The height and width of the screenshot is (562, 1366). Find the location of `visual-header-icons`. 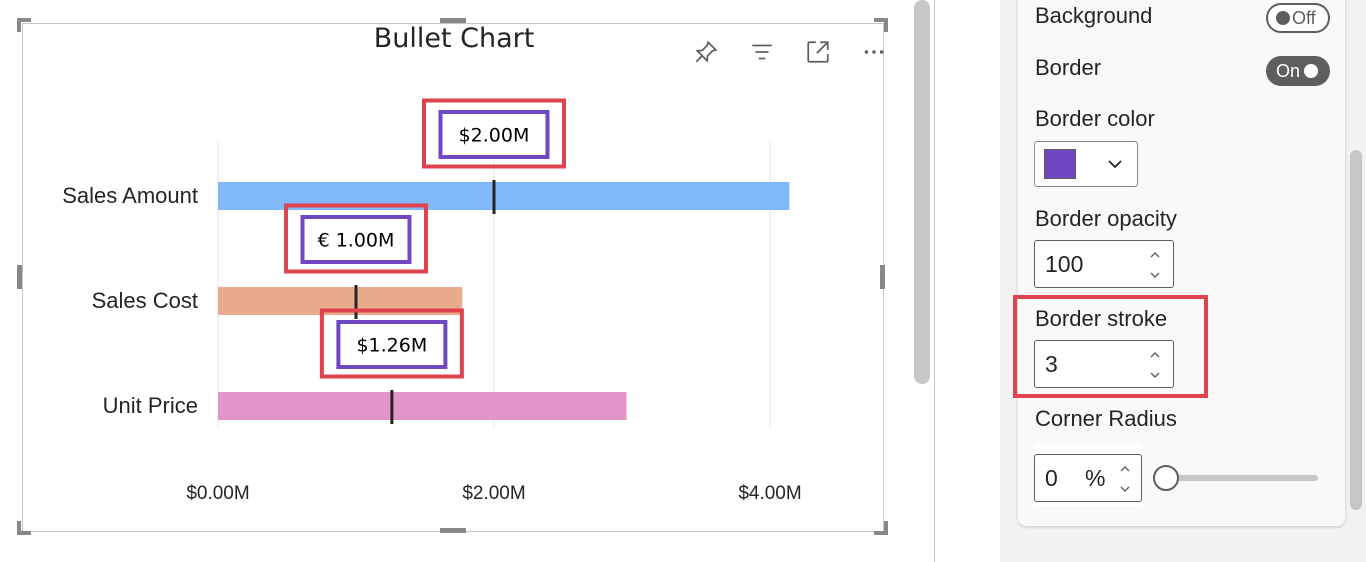

visual-header-icons is located at coordinates (790, 52).